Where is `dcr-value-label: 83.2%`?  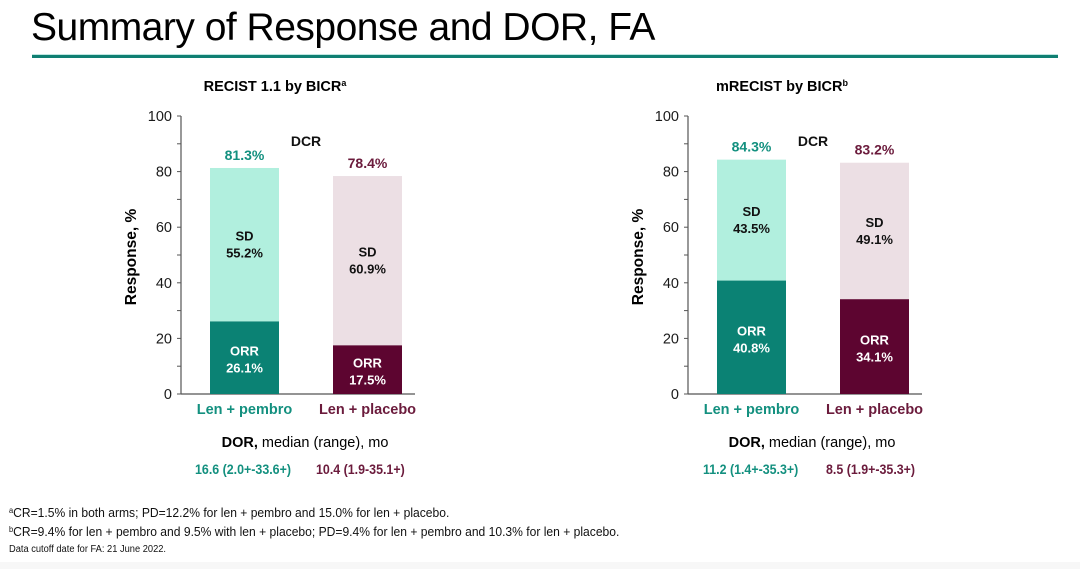
dcr-value-label: 83.2% is located at coordinates (875, 150).